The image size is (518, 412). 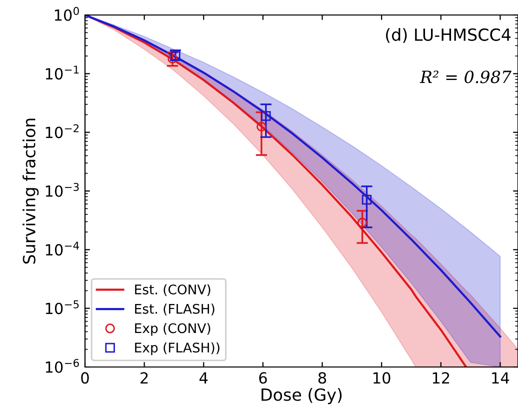 What do you see at coordinates (85, 378) in the screenshot?
I see `x-tick-label: 0` at bounding box center [85, 378].